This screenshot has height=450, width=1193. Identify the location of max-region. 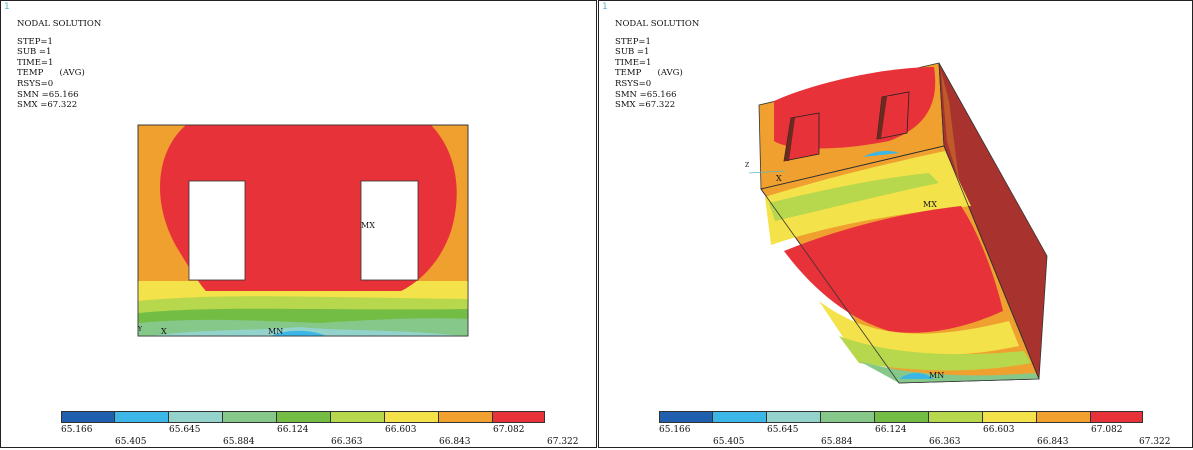
(893, 269).